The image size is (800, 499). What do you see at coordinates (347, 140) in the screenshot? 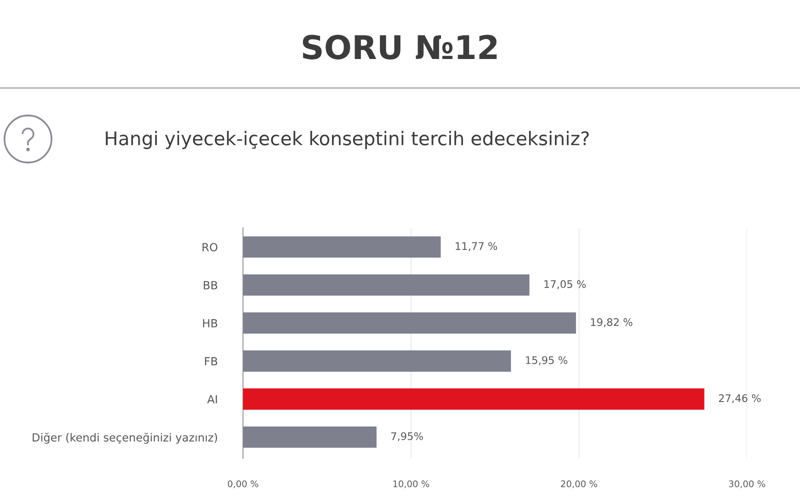
I see `chart-subtitle: Hangi yiyecek-içecek konseptini tercih edeceksiniz?` at bounding box center [347, 140].